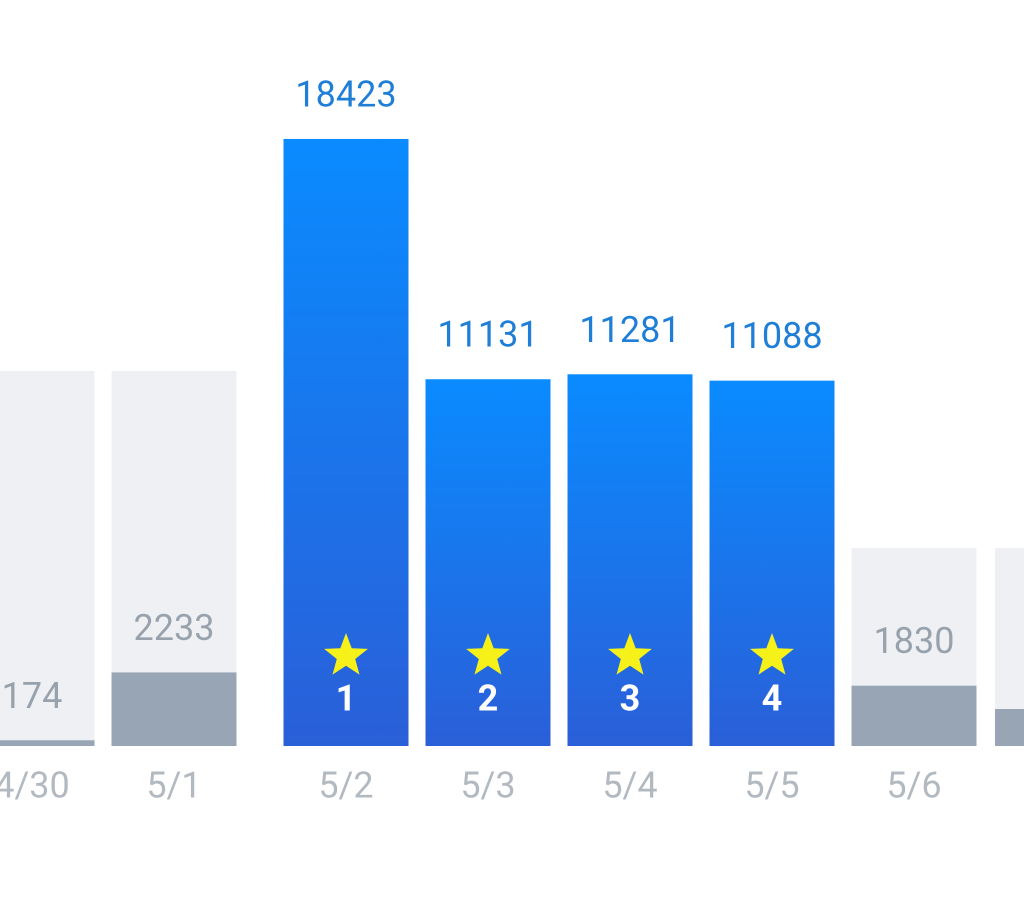 The height and width of the screenshot is (922, 1024). What do you see at coordinates (174, 628) in the screenshot?
I see `value-label: 2233` at bounding box center [174, 628].